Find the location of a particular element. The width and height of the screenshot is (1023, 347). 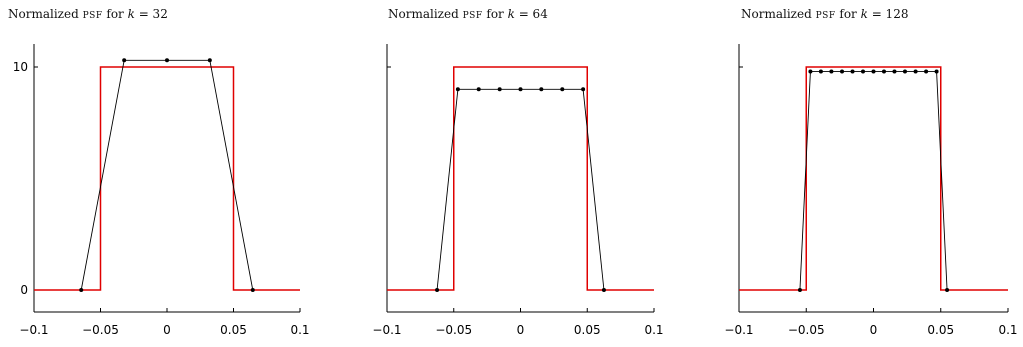

y-tick-label: 0 is located at coordinates (24, 290).